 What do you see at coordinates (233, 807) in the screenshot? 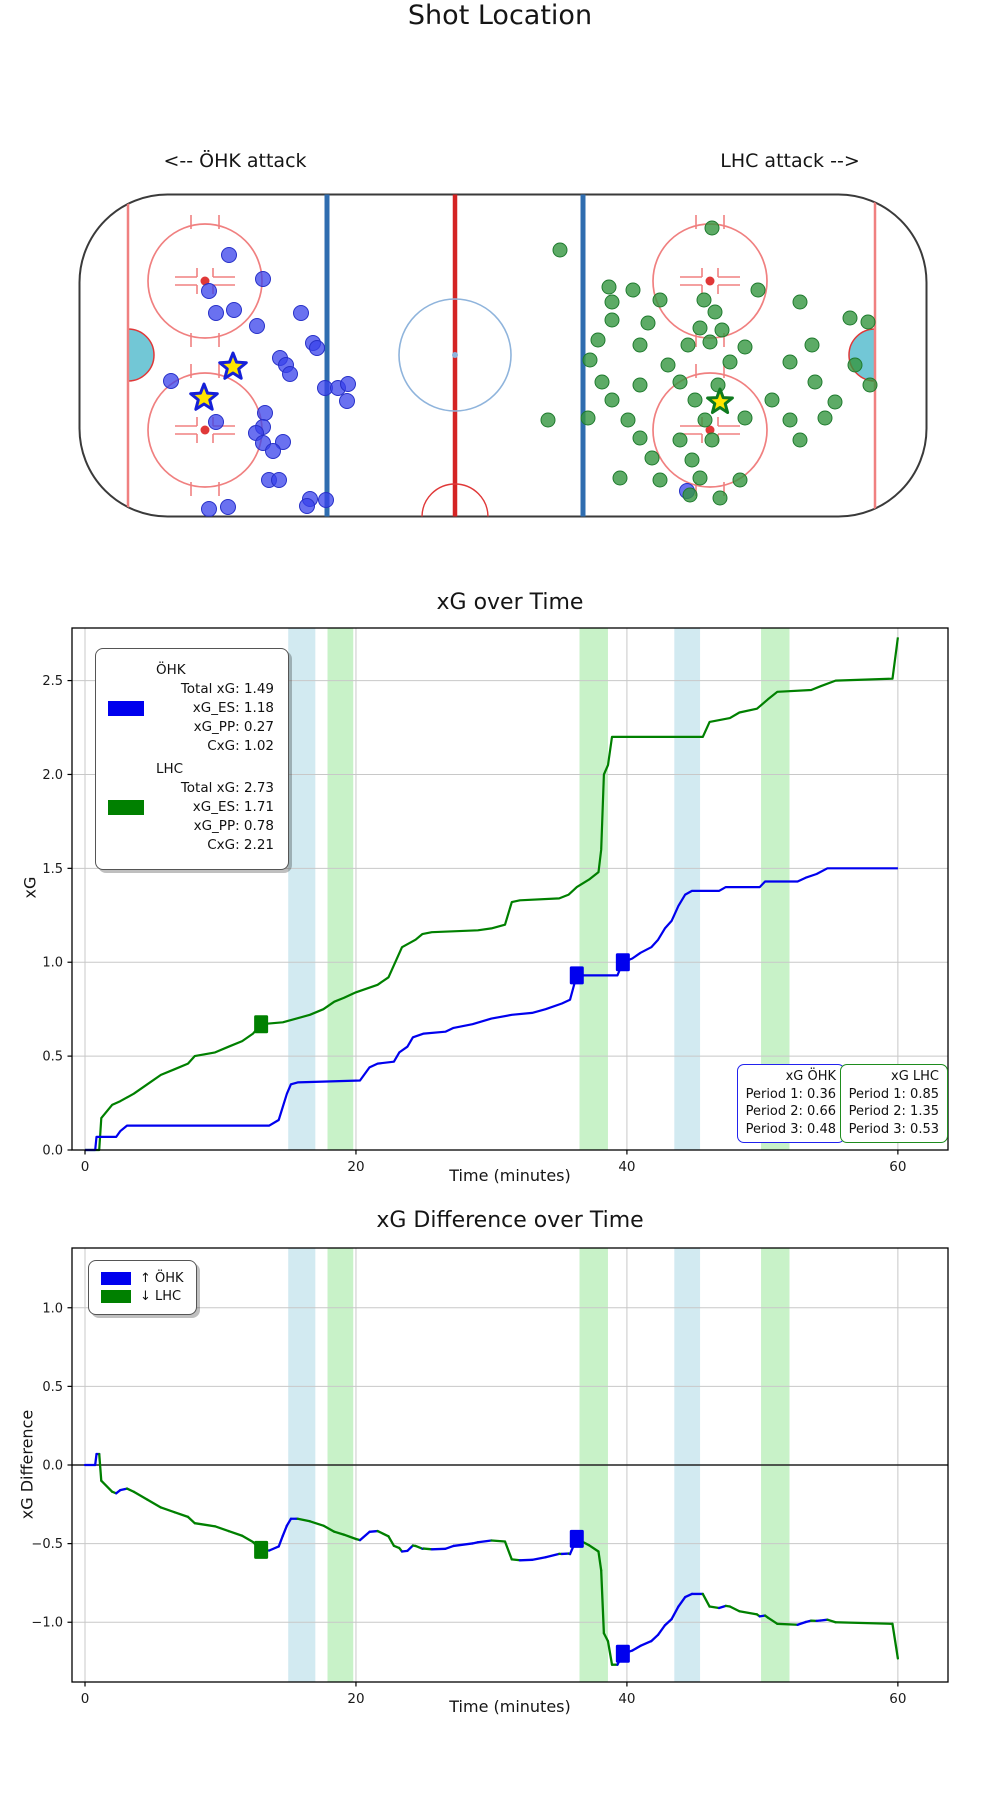
I see `lhc-xg-es: xG_ES: 1.71` at bounding box center [233, 807].